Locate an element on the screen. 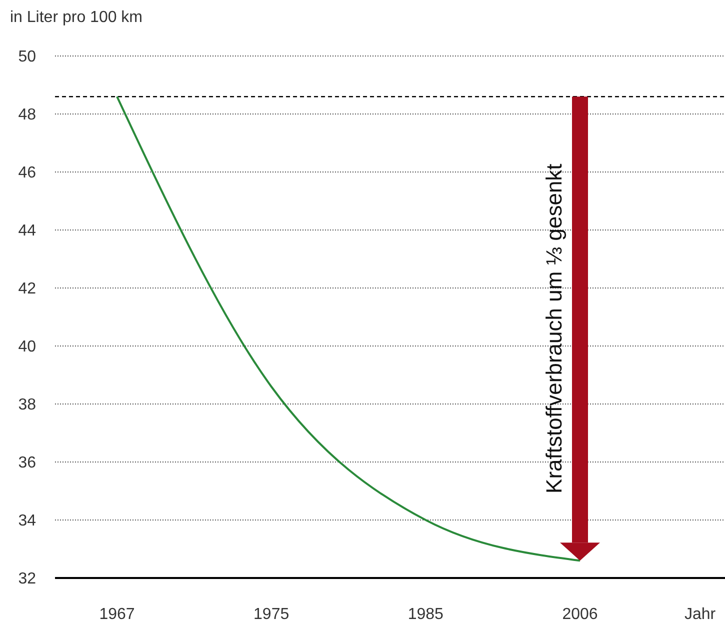  y-tick-label: 48 is located at coordinates (27, 115).